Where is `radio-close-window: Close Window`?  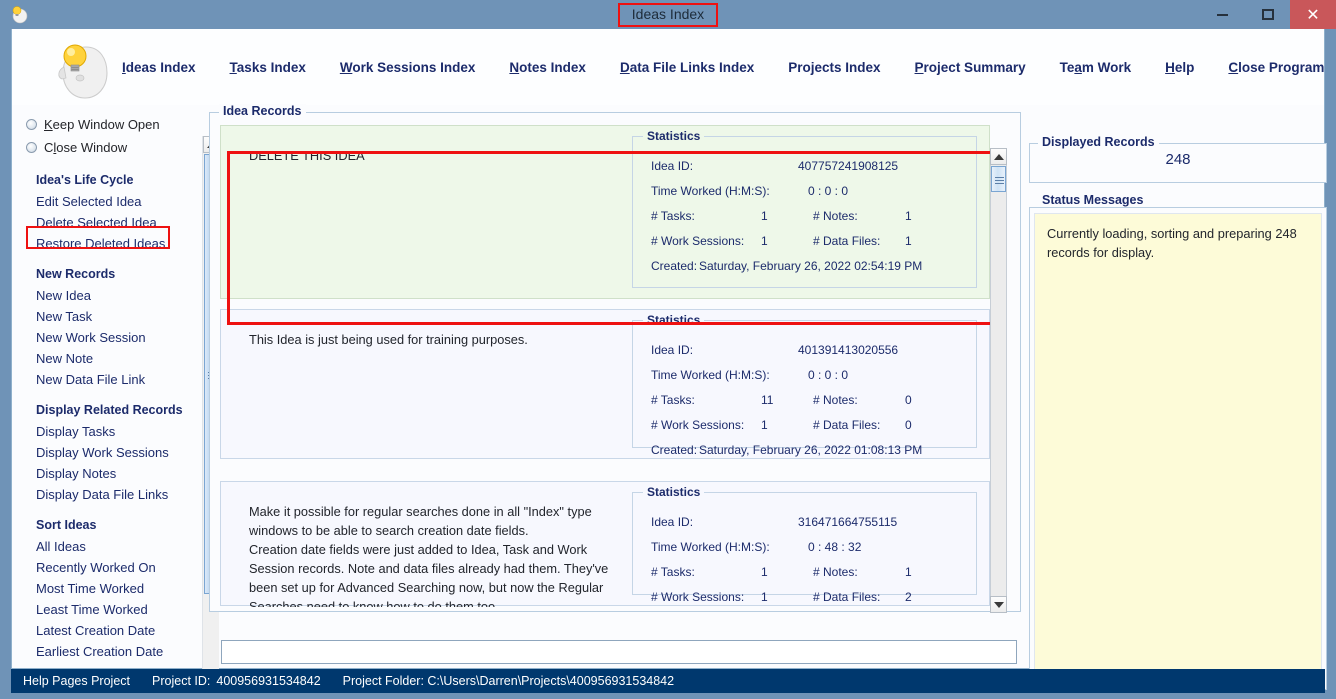 radio-close-window: Close Window is located at coordinates (76, 147).